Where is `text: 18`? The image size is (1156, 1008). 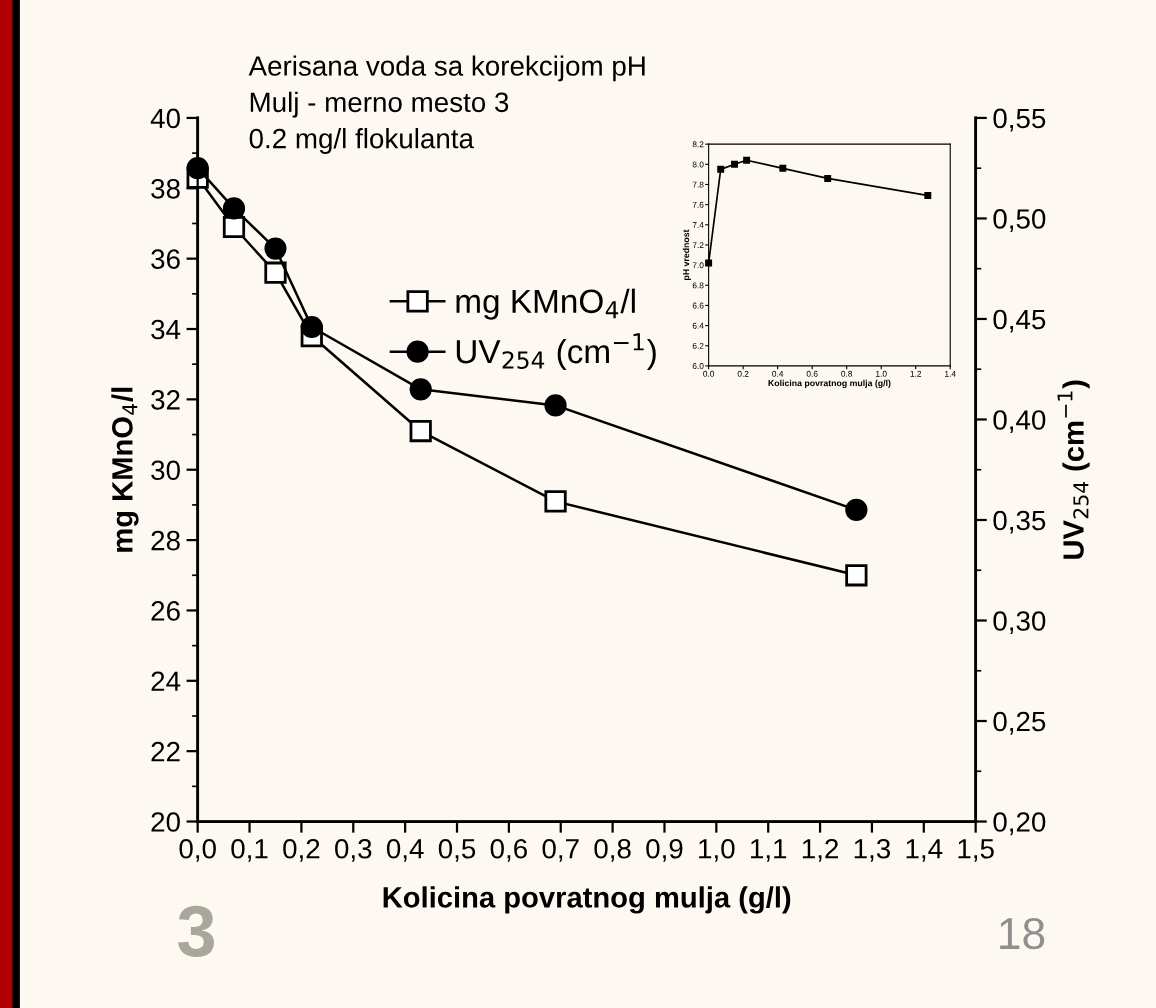 text: 18 is located at coordinates (1022, 933).